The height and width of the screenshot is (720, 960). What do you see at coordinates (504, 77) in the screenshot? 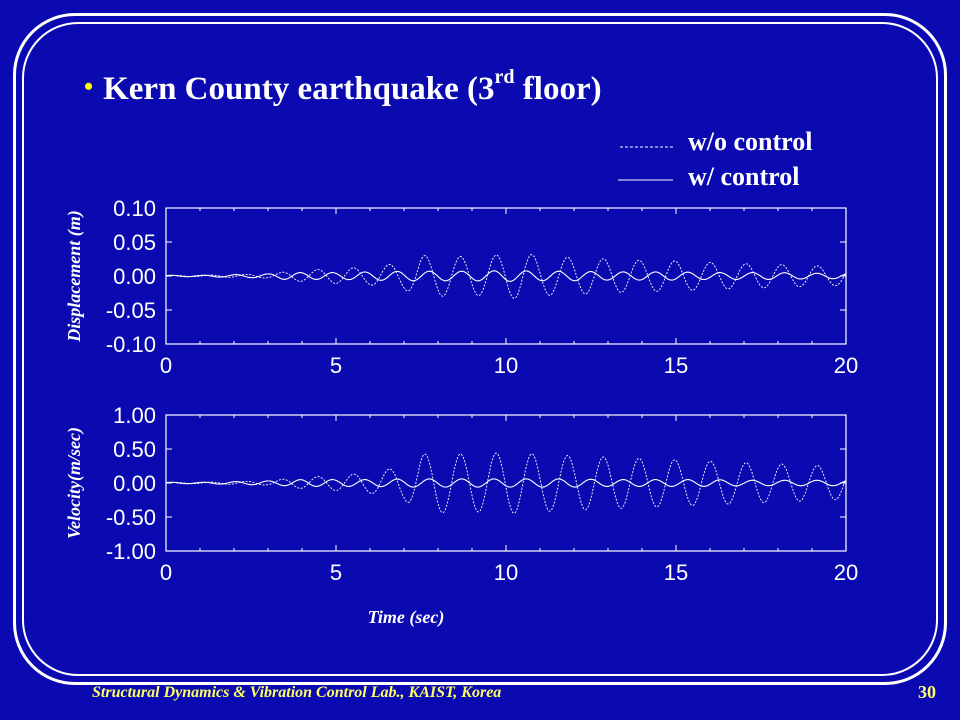
I see `title-superscript: rd` at bounding box center [504, 77].